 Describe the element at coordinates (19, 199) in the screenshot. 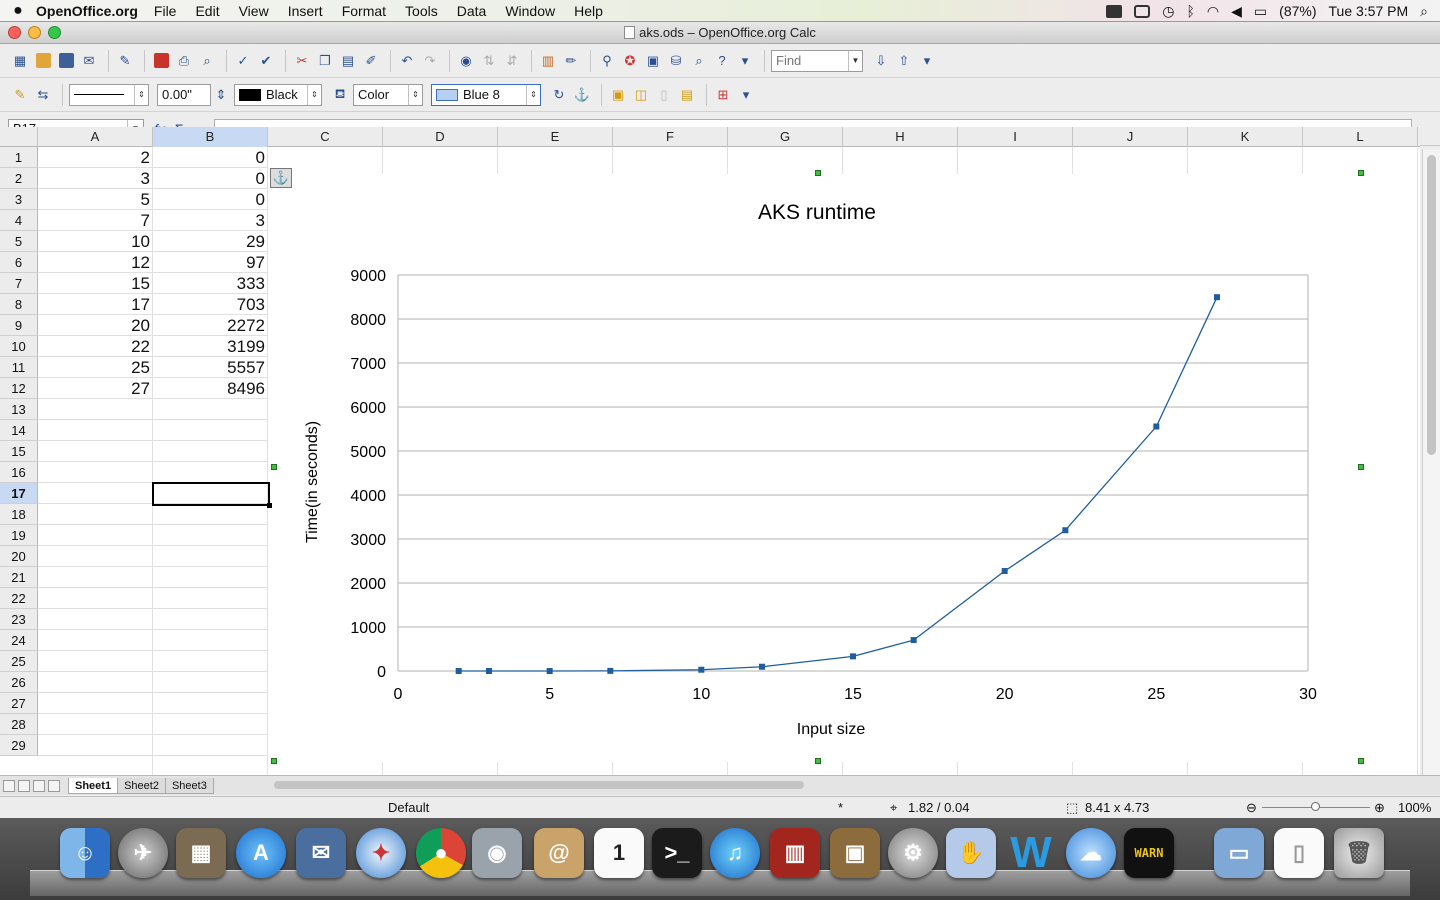

I see `row-header-3: 3` at that location.